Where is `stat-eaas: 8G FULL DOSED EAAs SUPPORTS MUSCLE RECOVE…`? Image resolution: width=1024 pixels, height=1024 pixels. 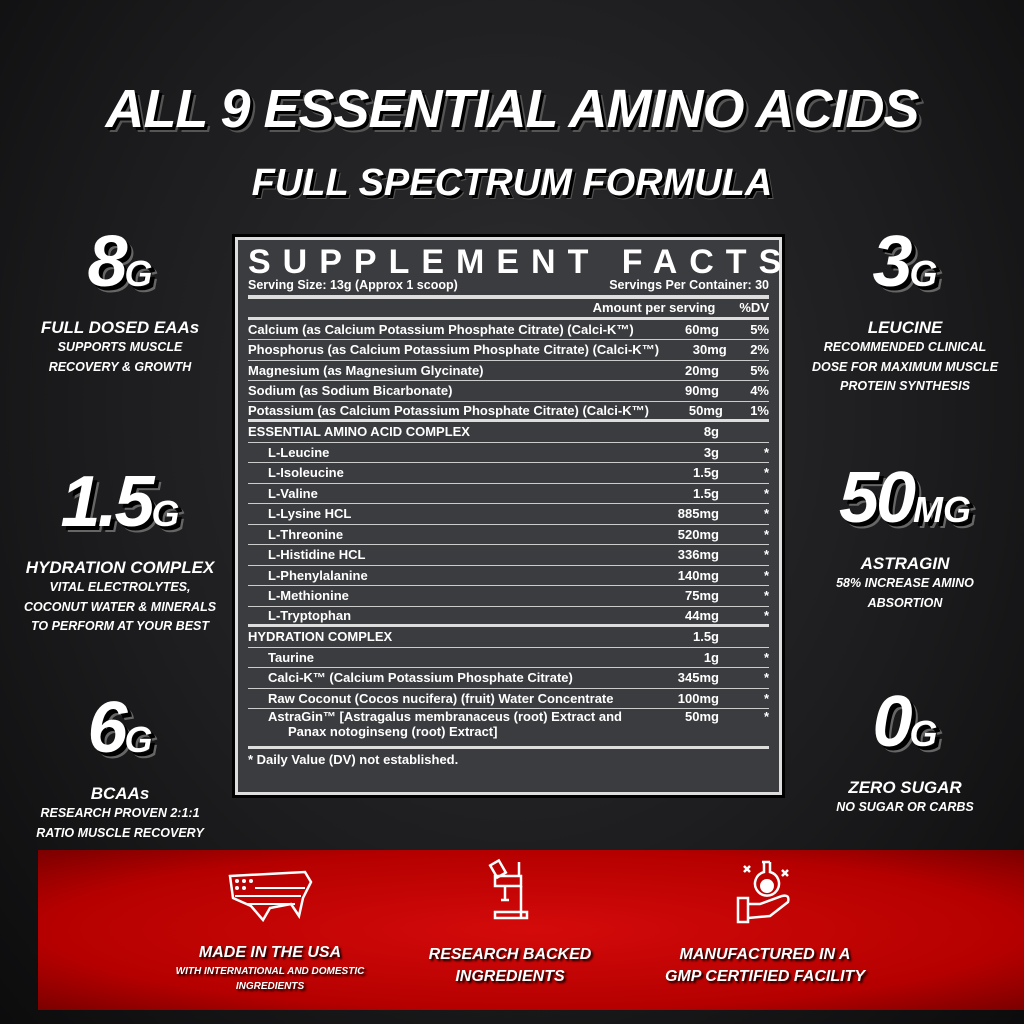 stat-eaas: 8G FULL DOSED EAAs SUPPORTS MUSCLE RECOVE… is located at coordinates (120, 298).